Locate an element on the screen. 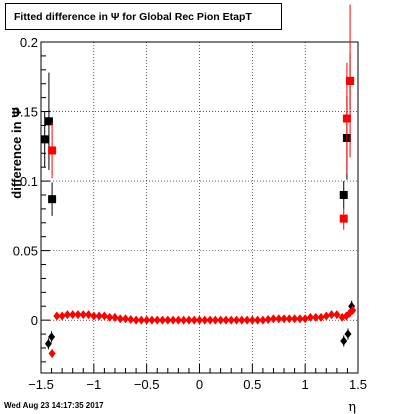  x-tick-label: 0 is located at coordinates (199, 384).